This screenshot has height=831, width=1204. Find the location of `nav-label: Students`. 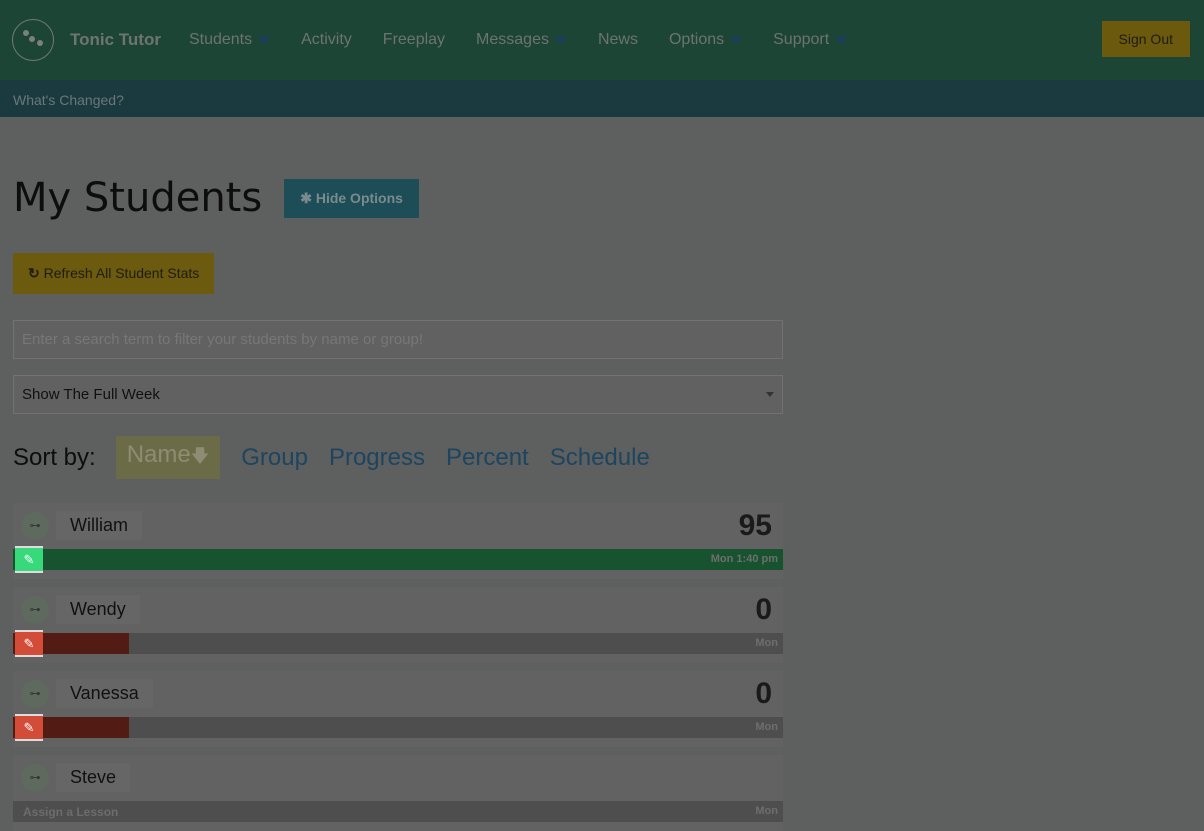

nav-label: Students is located at coordinates (220, 39).